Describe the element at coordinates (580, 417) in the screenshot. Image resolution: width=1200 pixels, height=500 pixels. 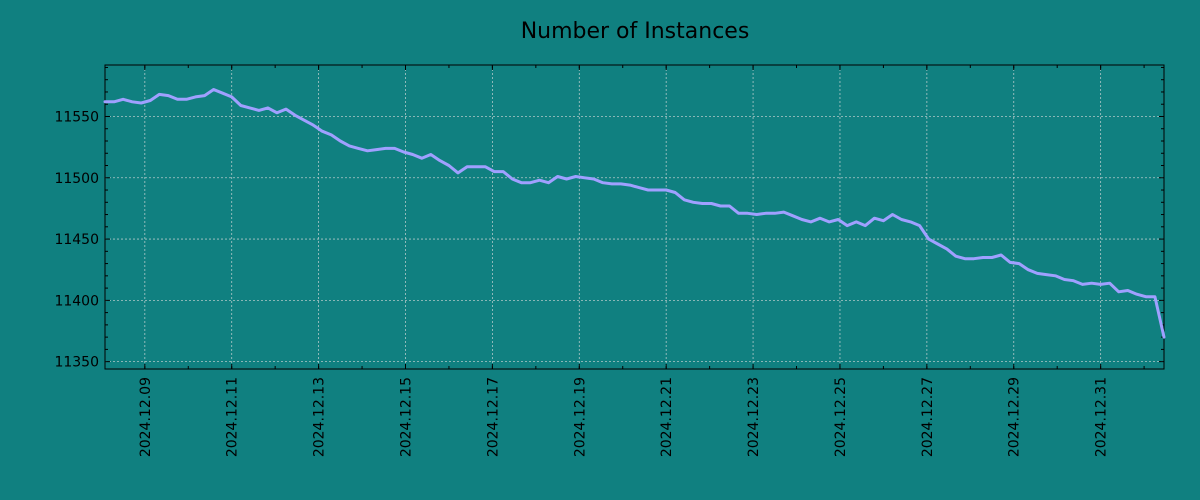
I see `x-tick-label: 2024.12.19` at that location.